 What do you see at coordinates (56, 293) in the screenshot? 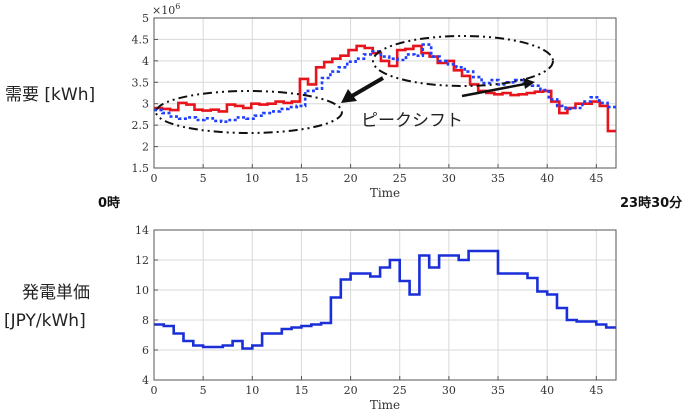
I see `price-ylabel-line1: 発電単価` at bounding box center [56, 293].